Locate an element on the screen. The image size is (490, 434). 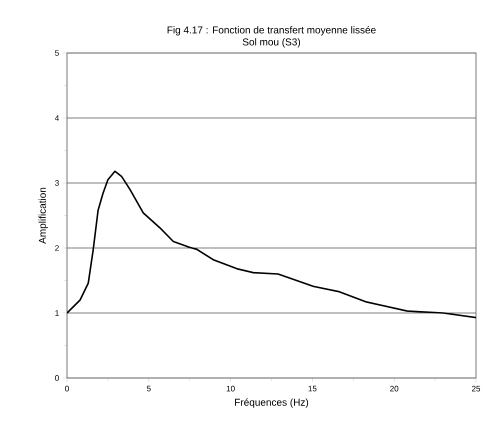
x-tick-label: 20 is located at coordinates (394, 389).